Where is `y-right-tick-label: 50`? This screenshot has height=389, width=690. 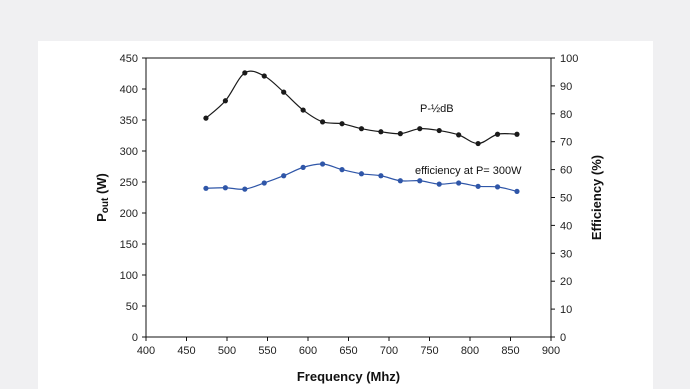
y-right-tick-label: 50 is located at coordinates (566, 199).